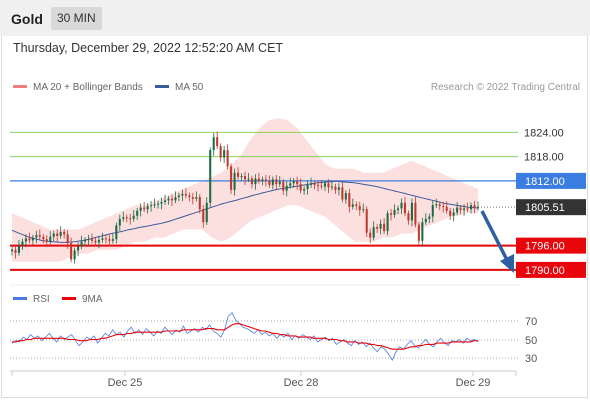  Describe the element at coordinates (545, 271) in the screenshot. I see `support-label: 1790.00` at that location.